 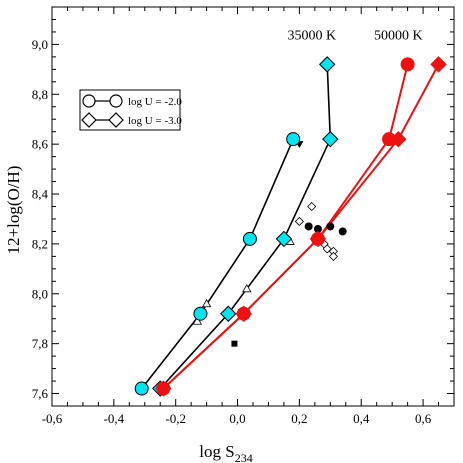 What do you see at coordinates (40, 293) in the screenshot?
I see `y-tick-label: 8,0` at bounding box center [40, 293].